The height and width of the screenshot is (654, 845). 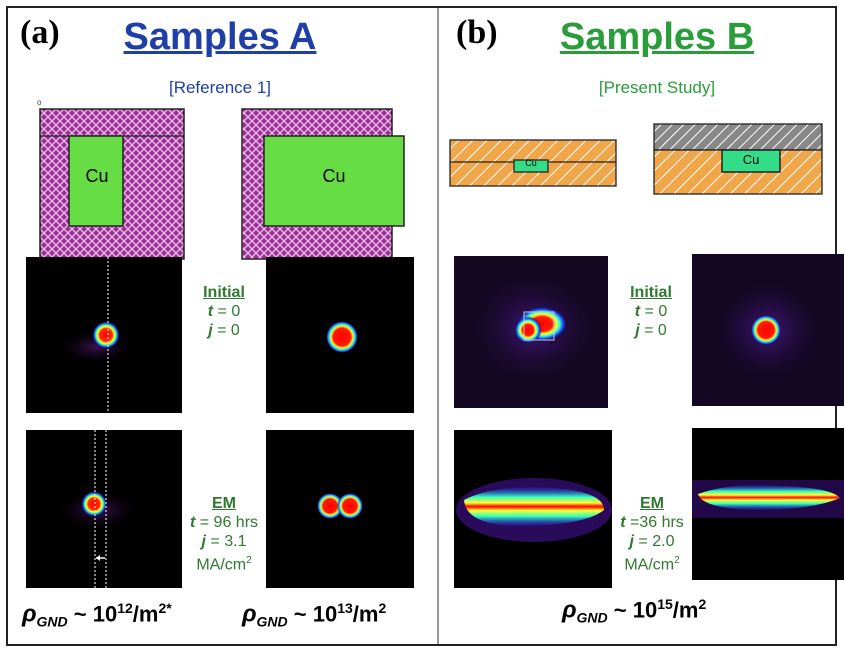 I want to click on image-b-initial-left, so click(x=531, y=332).